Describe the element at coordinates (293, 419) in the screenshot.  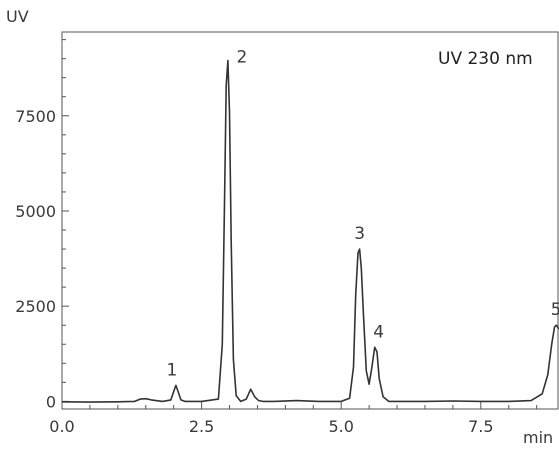
I see `x-axis-ticks: 0.0 2.5 5.0 7.5` at that location.